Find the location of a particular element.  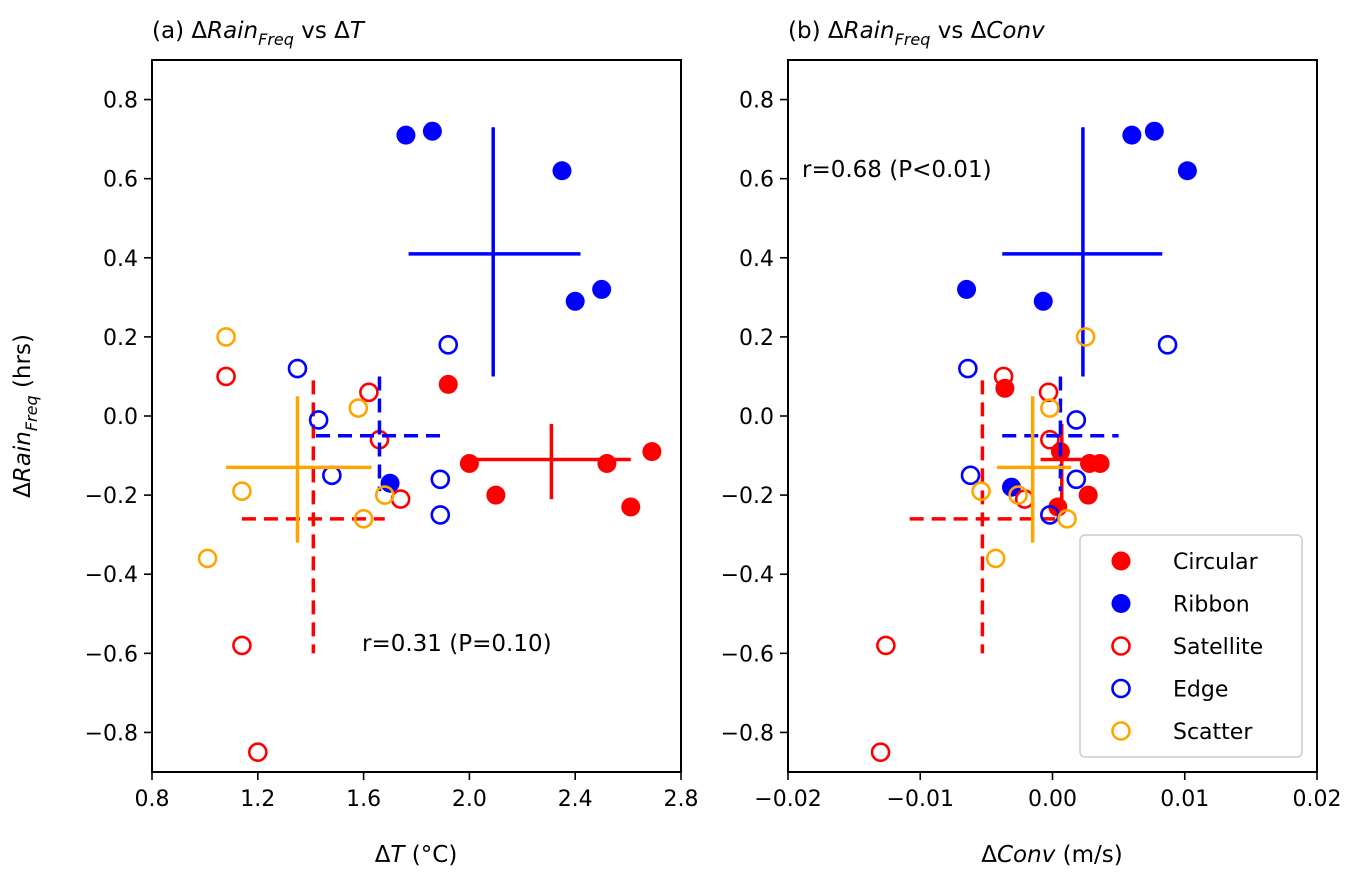

panel-a-xlabel: ΔT (°C) is located at coordinates (416, 855).